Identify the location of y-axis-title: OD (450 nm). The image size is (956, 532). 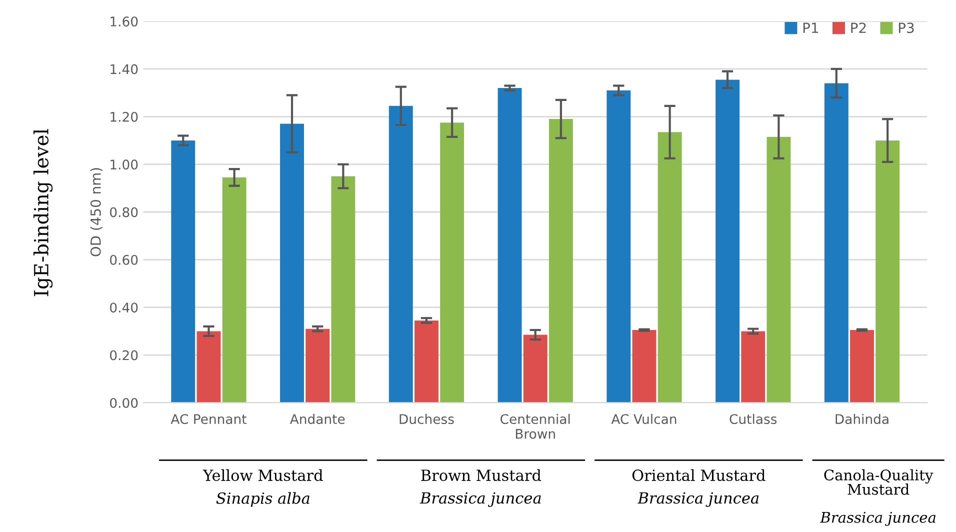
(96, 212).